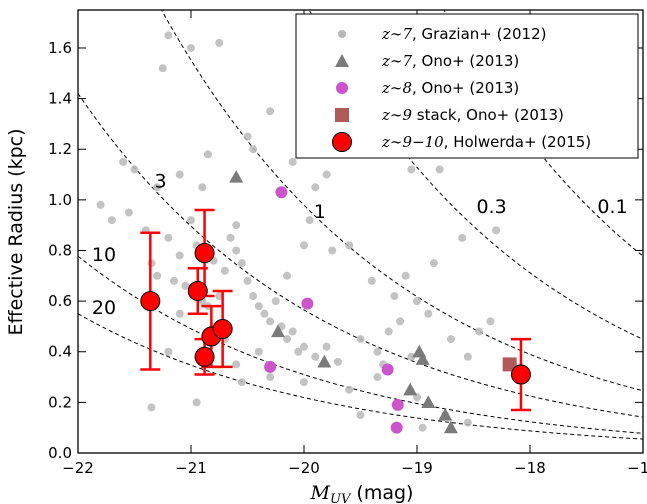  Describe the element at coordinates (60, 301) in the screenshot. I see `y-tick-label: 0.6` at that location.